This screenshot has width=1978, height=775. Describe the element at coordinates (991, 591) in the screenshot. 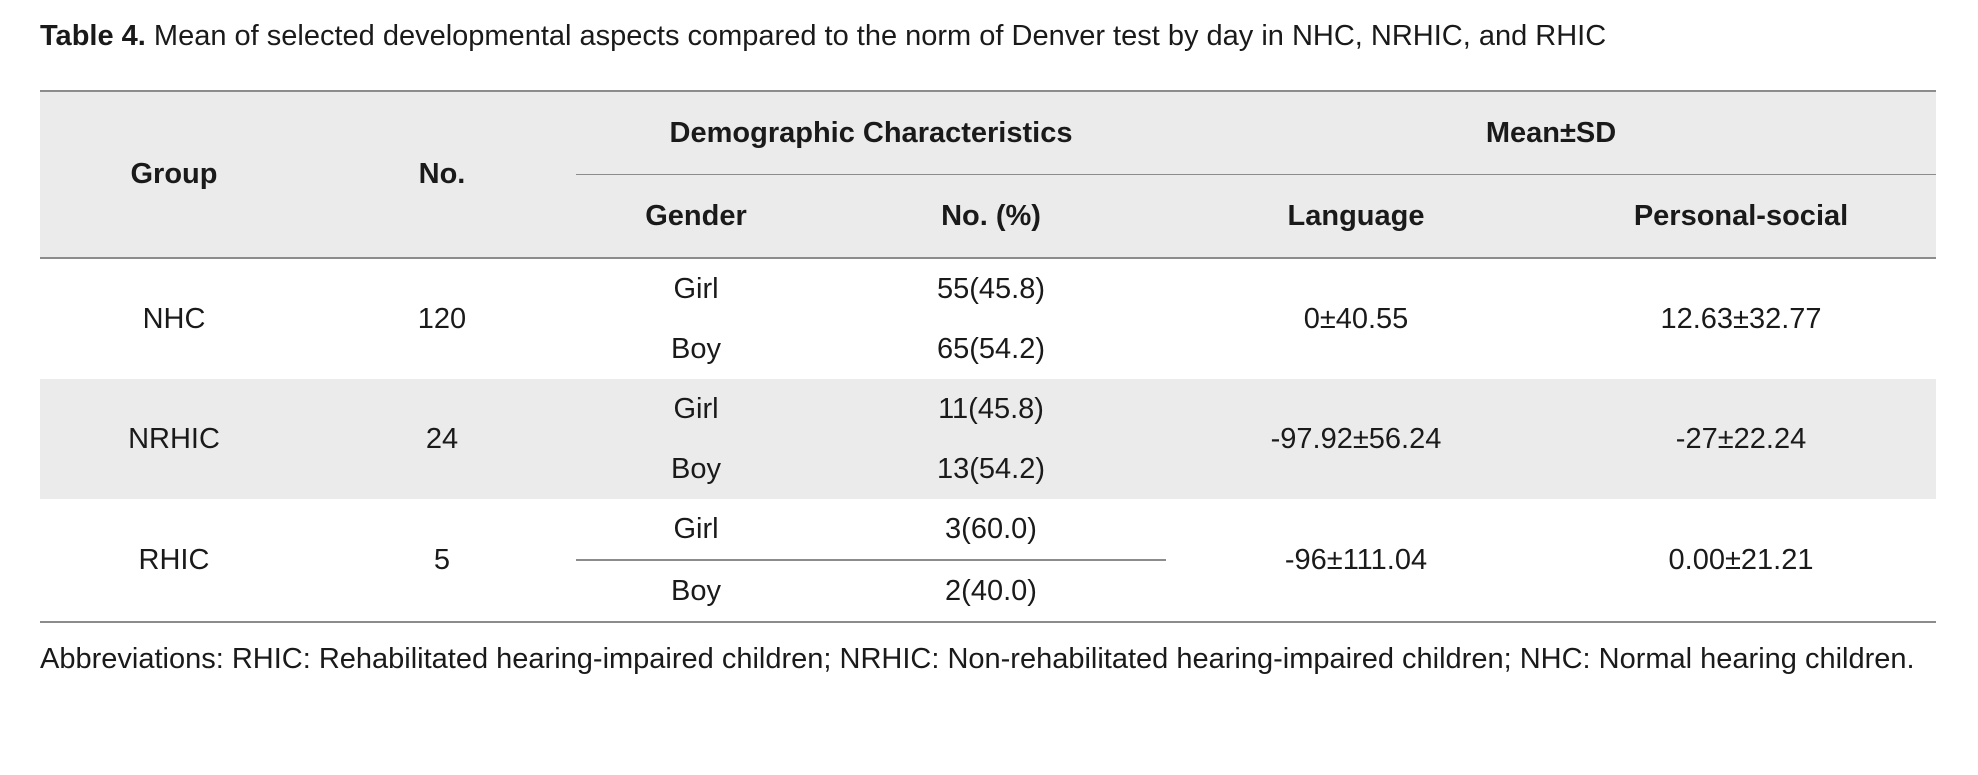

I see `cell-no-pct: 2(40.0)` at that location.